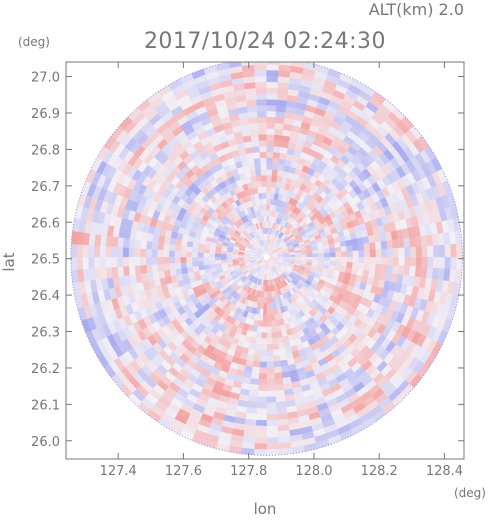 This screenshot has width=491, height=521. What do you see at coordinates (45, 333) in the screenshot?
I see `y-tick-label: 26.3` at bounding box center [45, 333].